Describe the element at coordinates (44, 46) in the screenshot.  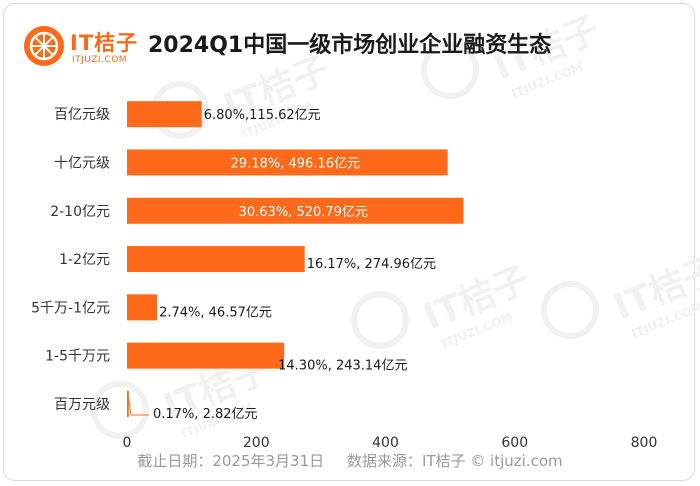
I see `orange-slice-icon` at that location.